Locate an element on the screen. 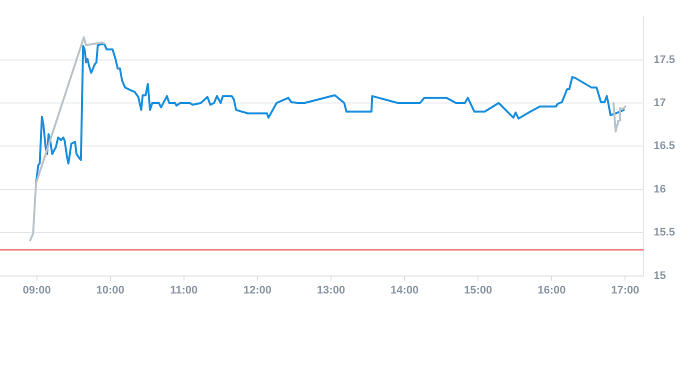 The image size is (693, 365). y-tick-label: 16 is located at coordinates (660, 189).